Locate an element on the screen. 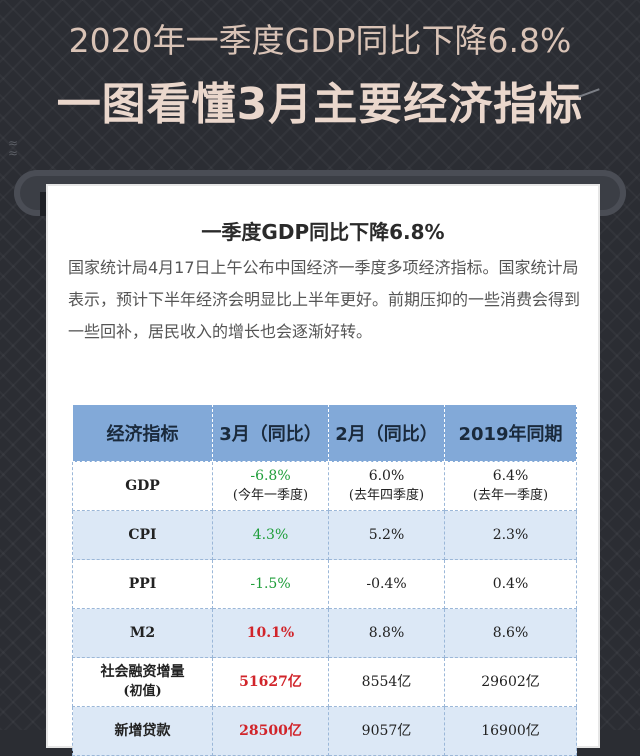 Image resolution: width=640 pixels, height=756 pixels. cell-2019: 29602亿 is located at coordinates (510, 682).